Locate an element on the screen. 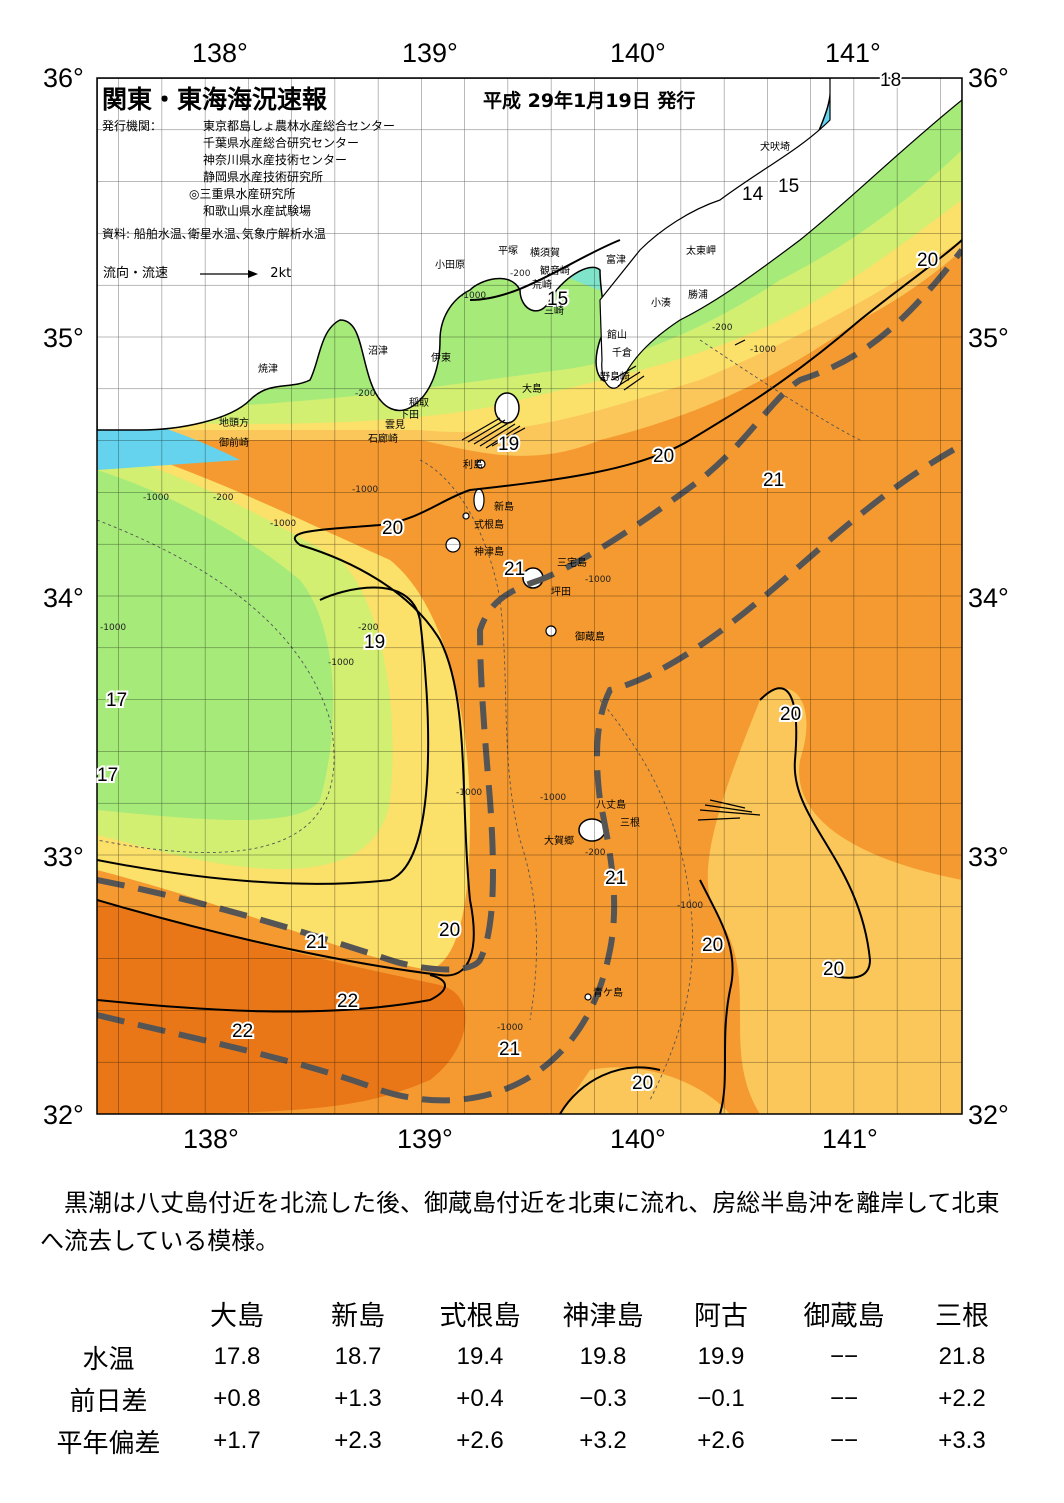  isotherm-label: 22 is located at coordinates (347, 1001).